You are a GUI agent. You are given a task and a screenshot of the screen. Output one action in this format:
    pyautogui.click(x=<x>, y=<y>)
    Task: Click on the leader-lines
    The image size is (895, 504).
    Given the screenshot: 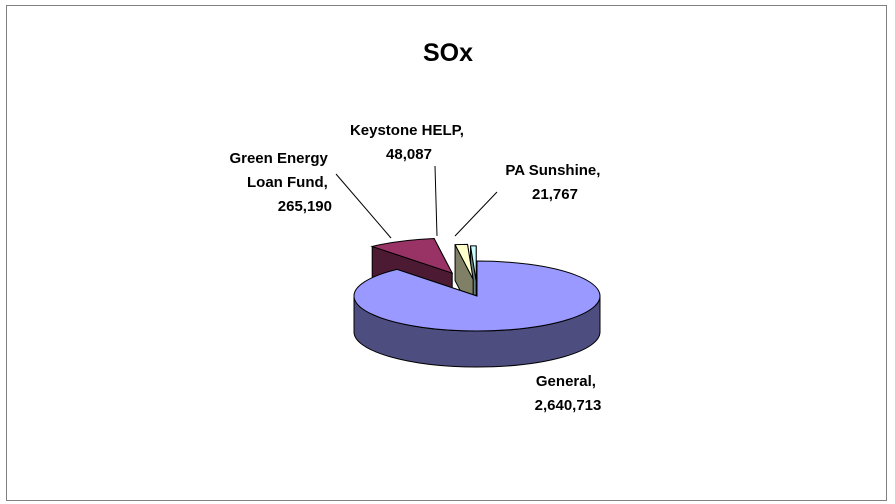 What is the action you would take?
    pyautogui.click(x=416, y=202)
    